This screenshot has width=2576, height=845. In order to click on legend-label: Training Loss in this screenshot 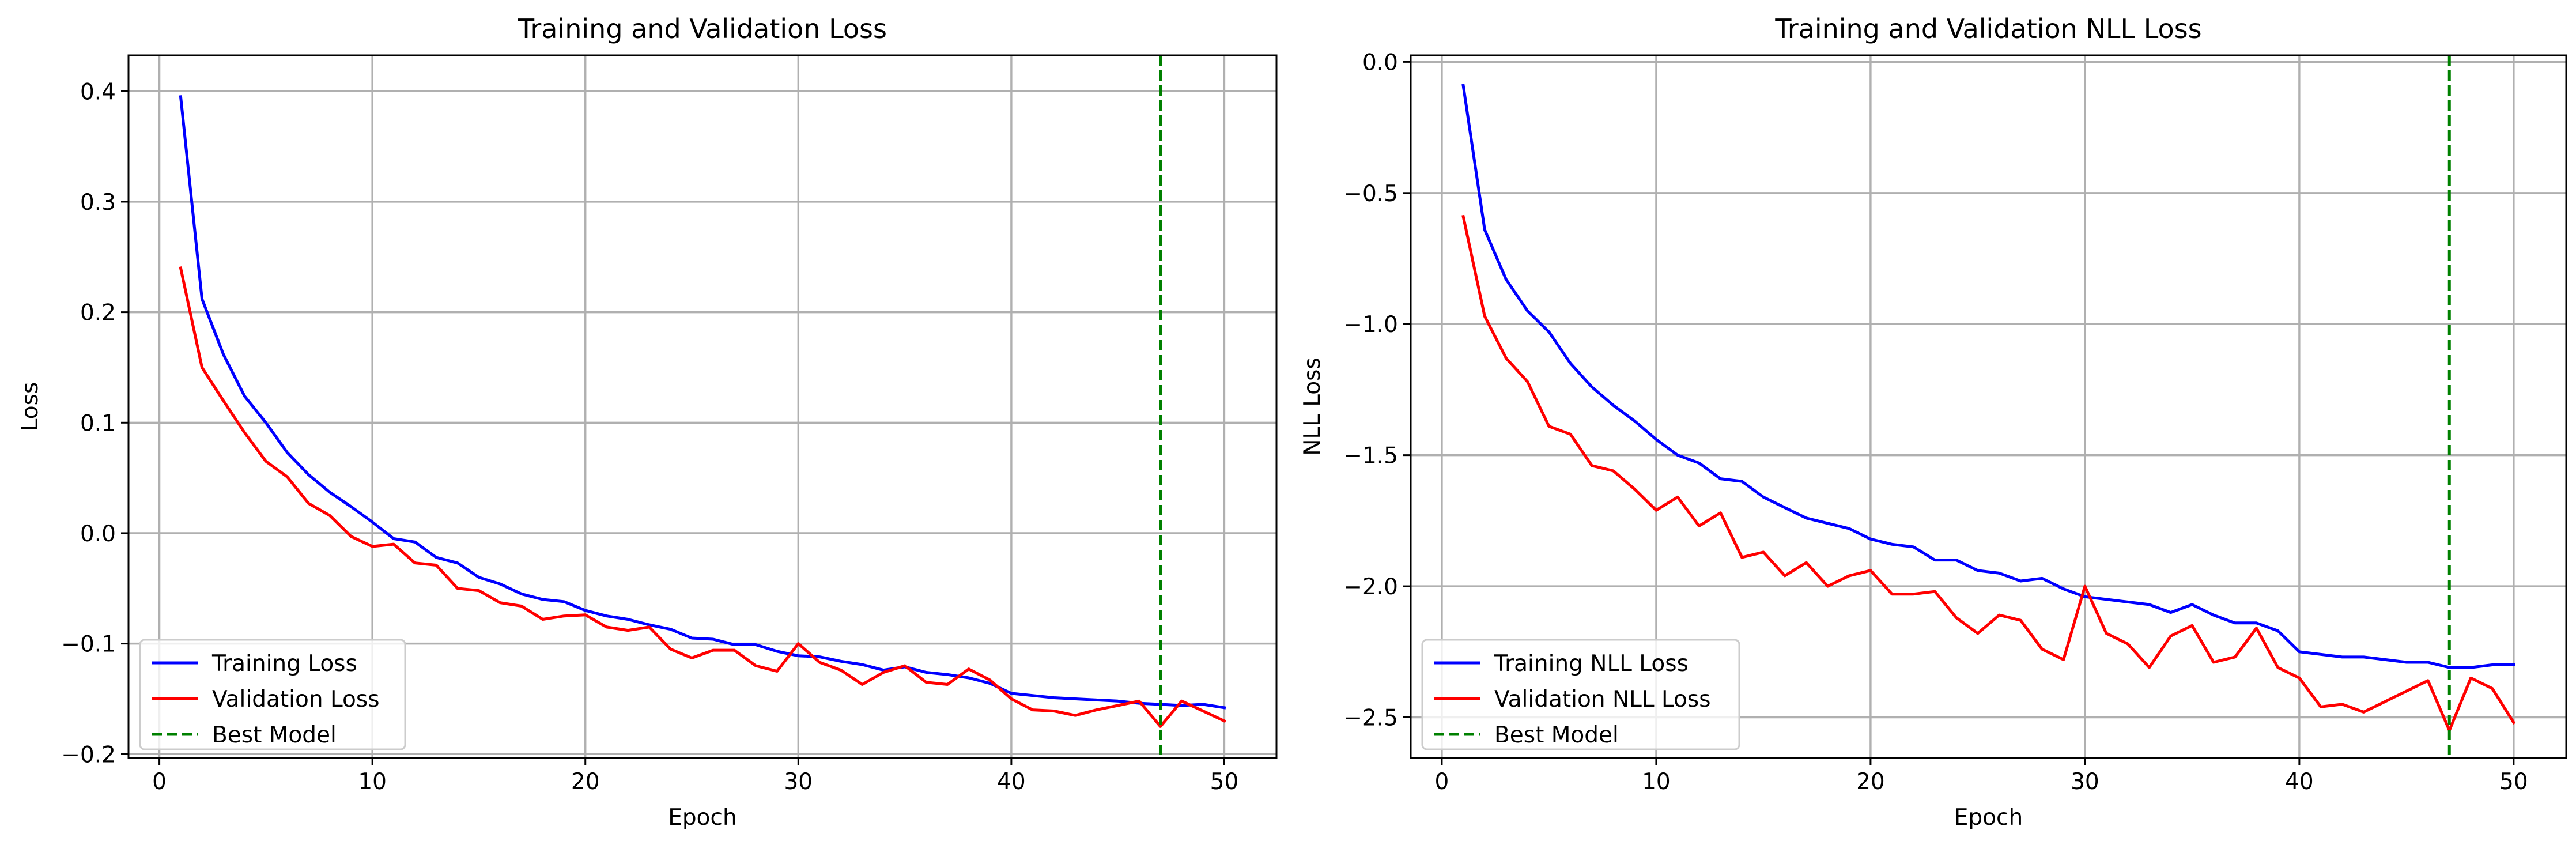, I will do `click(284, 664)`.